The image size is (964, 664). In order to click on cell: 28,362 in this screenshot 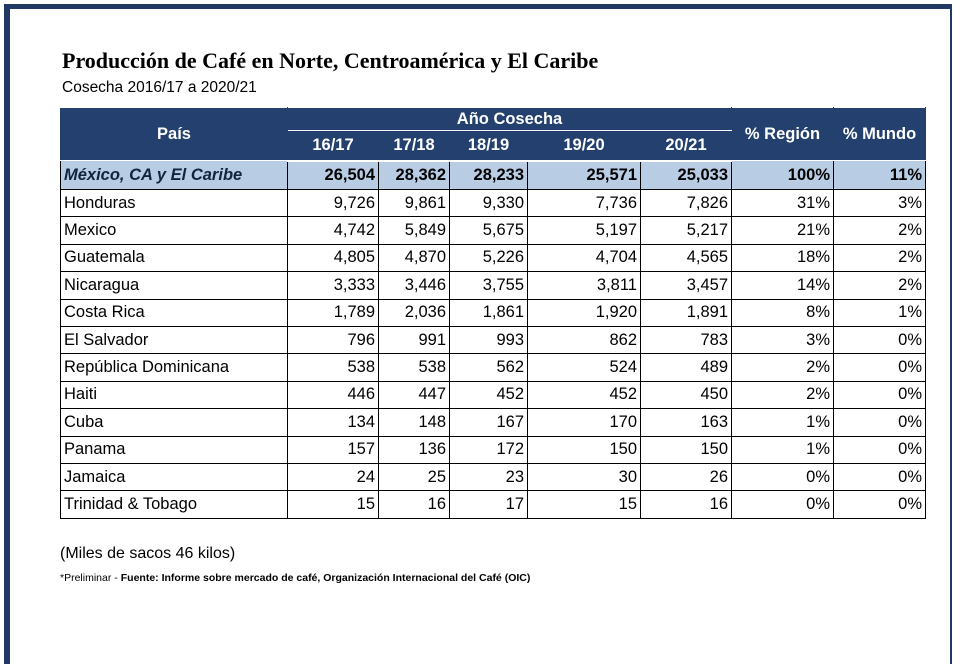, I will do `click(414, 175)`.